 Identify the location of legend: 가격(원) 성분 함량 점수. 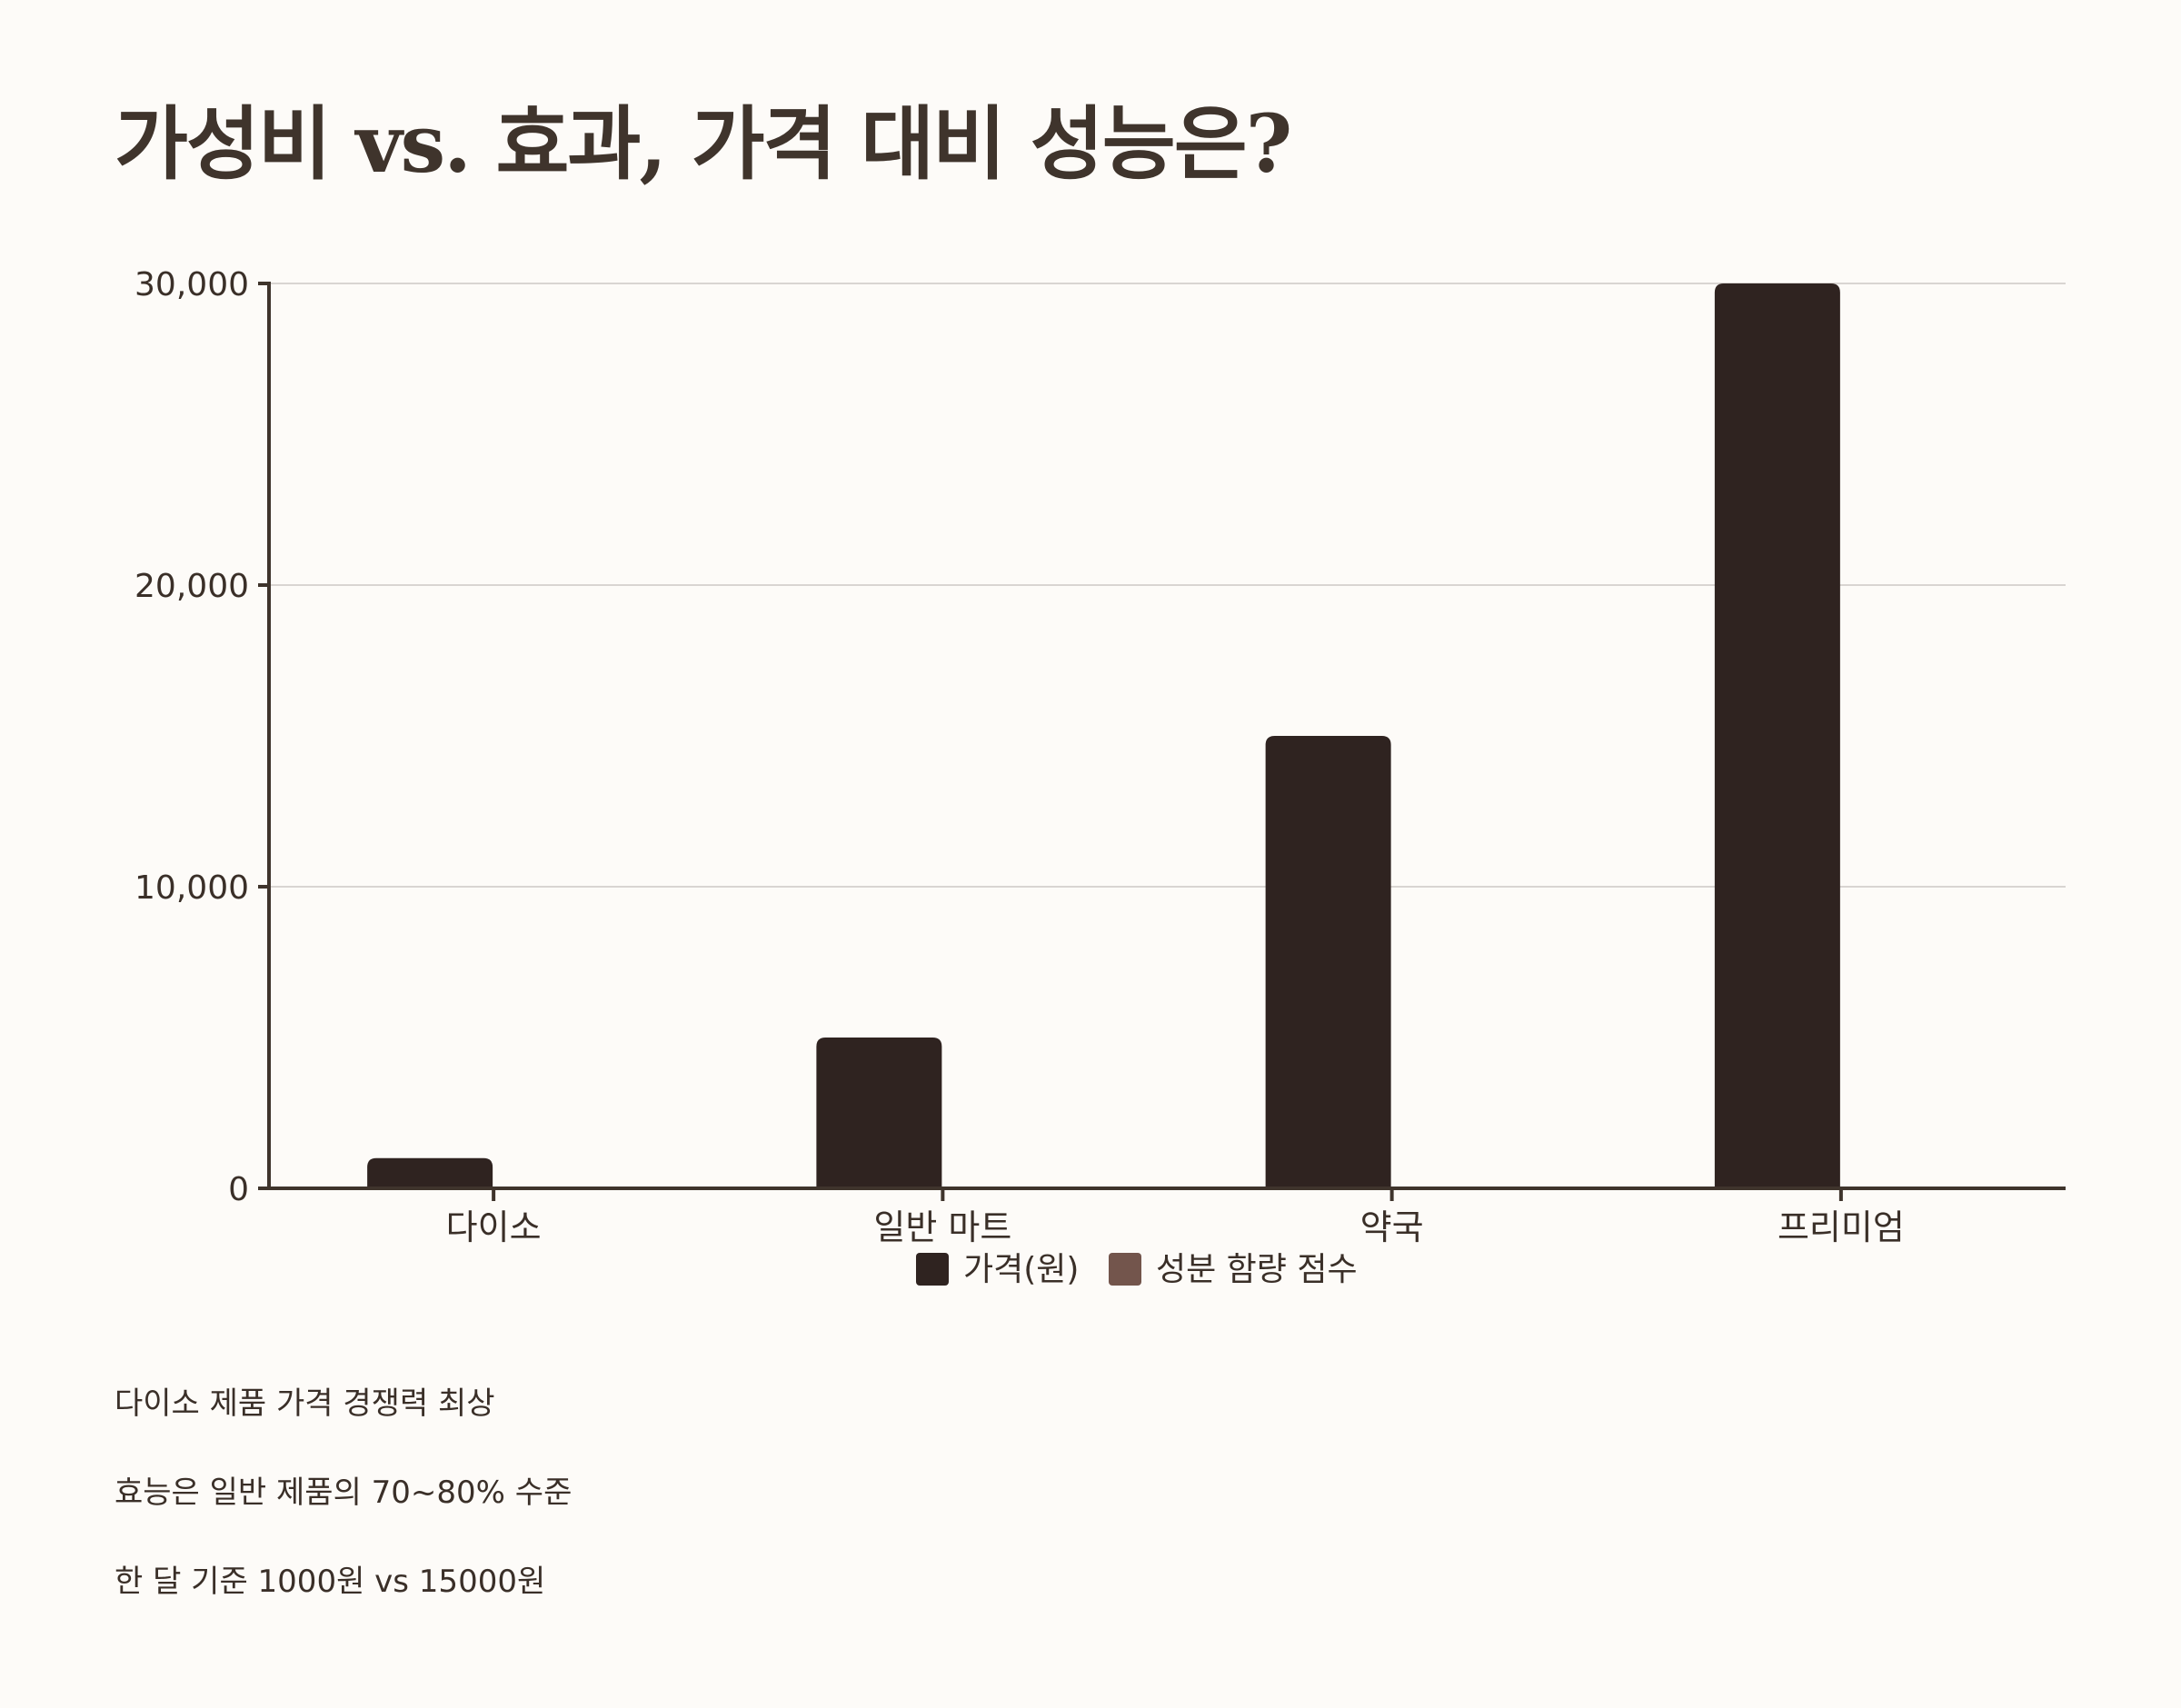
(1137, 1269).